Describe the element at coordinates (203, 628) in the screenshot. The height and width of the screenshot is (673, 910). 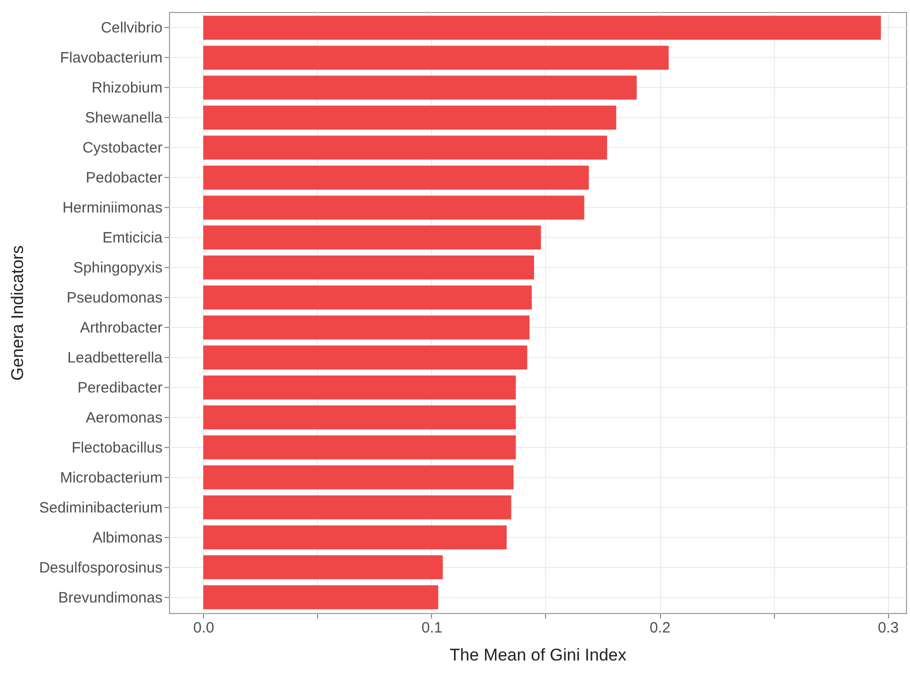
I see `x-tick-label: 0.0` at that location.